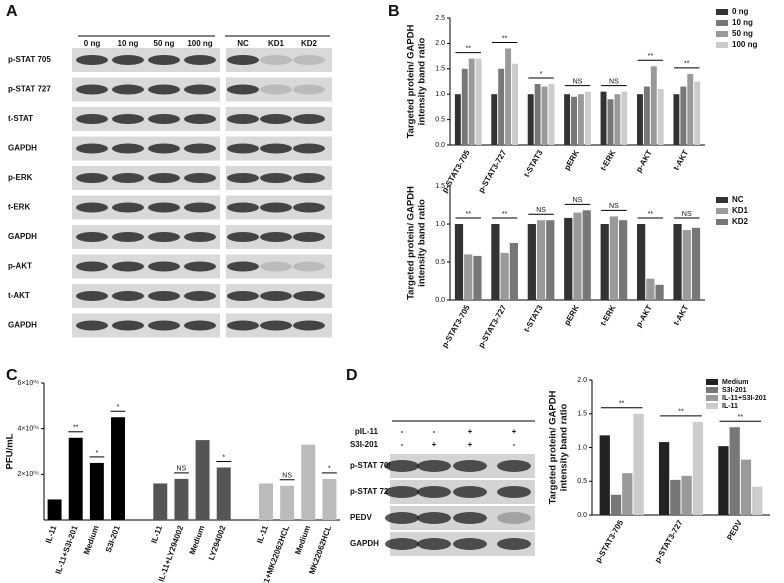 This screenshot has height=583, width=784. I want to click on x-tick-label: p-STAT3-705, so click(610, 541).